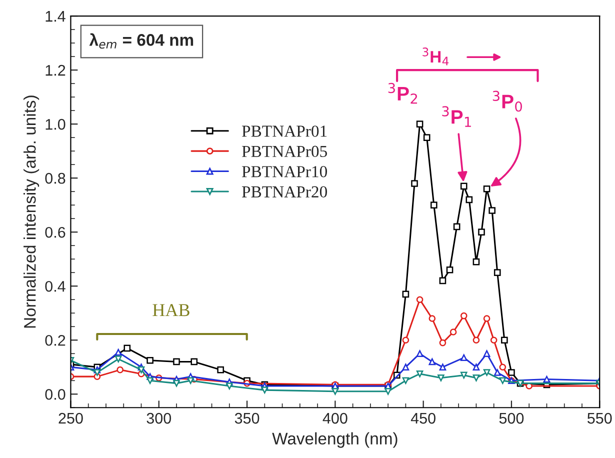 The height and width of the screenshot is (458, 615). Describe the element at coordinates (55, 340) in the screenshot. I see `y-tick-label: 0.2` at that location.